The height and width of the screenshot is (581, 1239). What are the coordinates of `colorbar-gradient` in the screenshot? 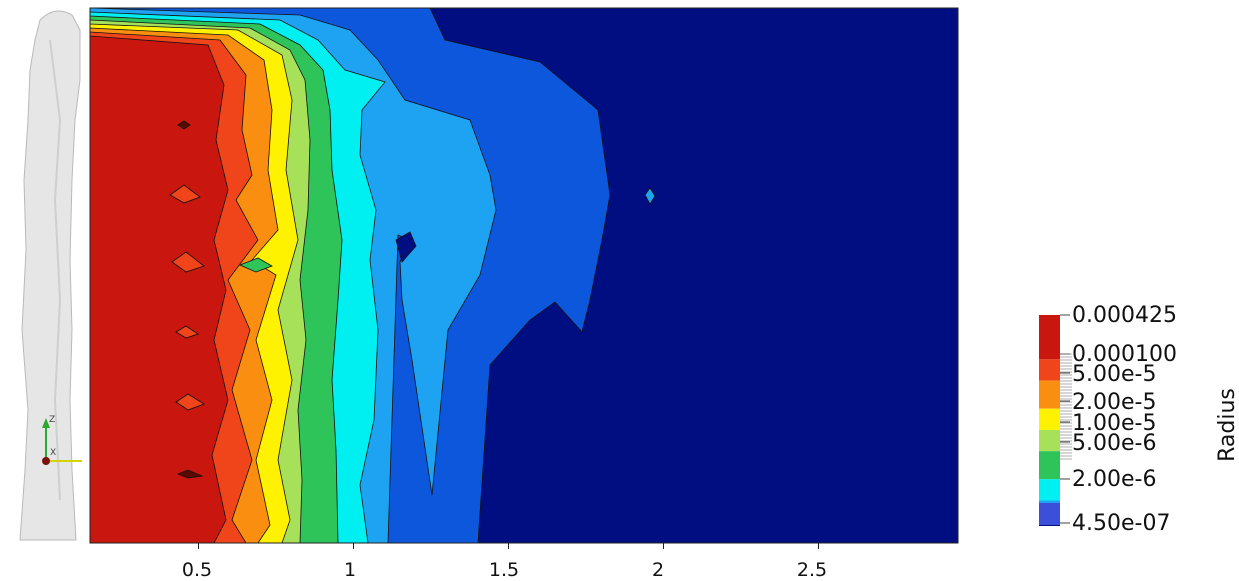 It's located at (1049, 420).